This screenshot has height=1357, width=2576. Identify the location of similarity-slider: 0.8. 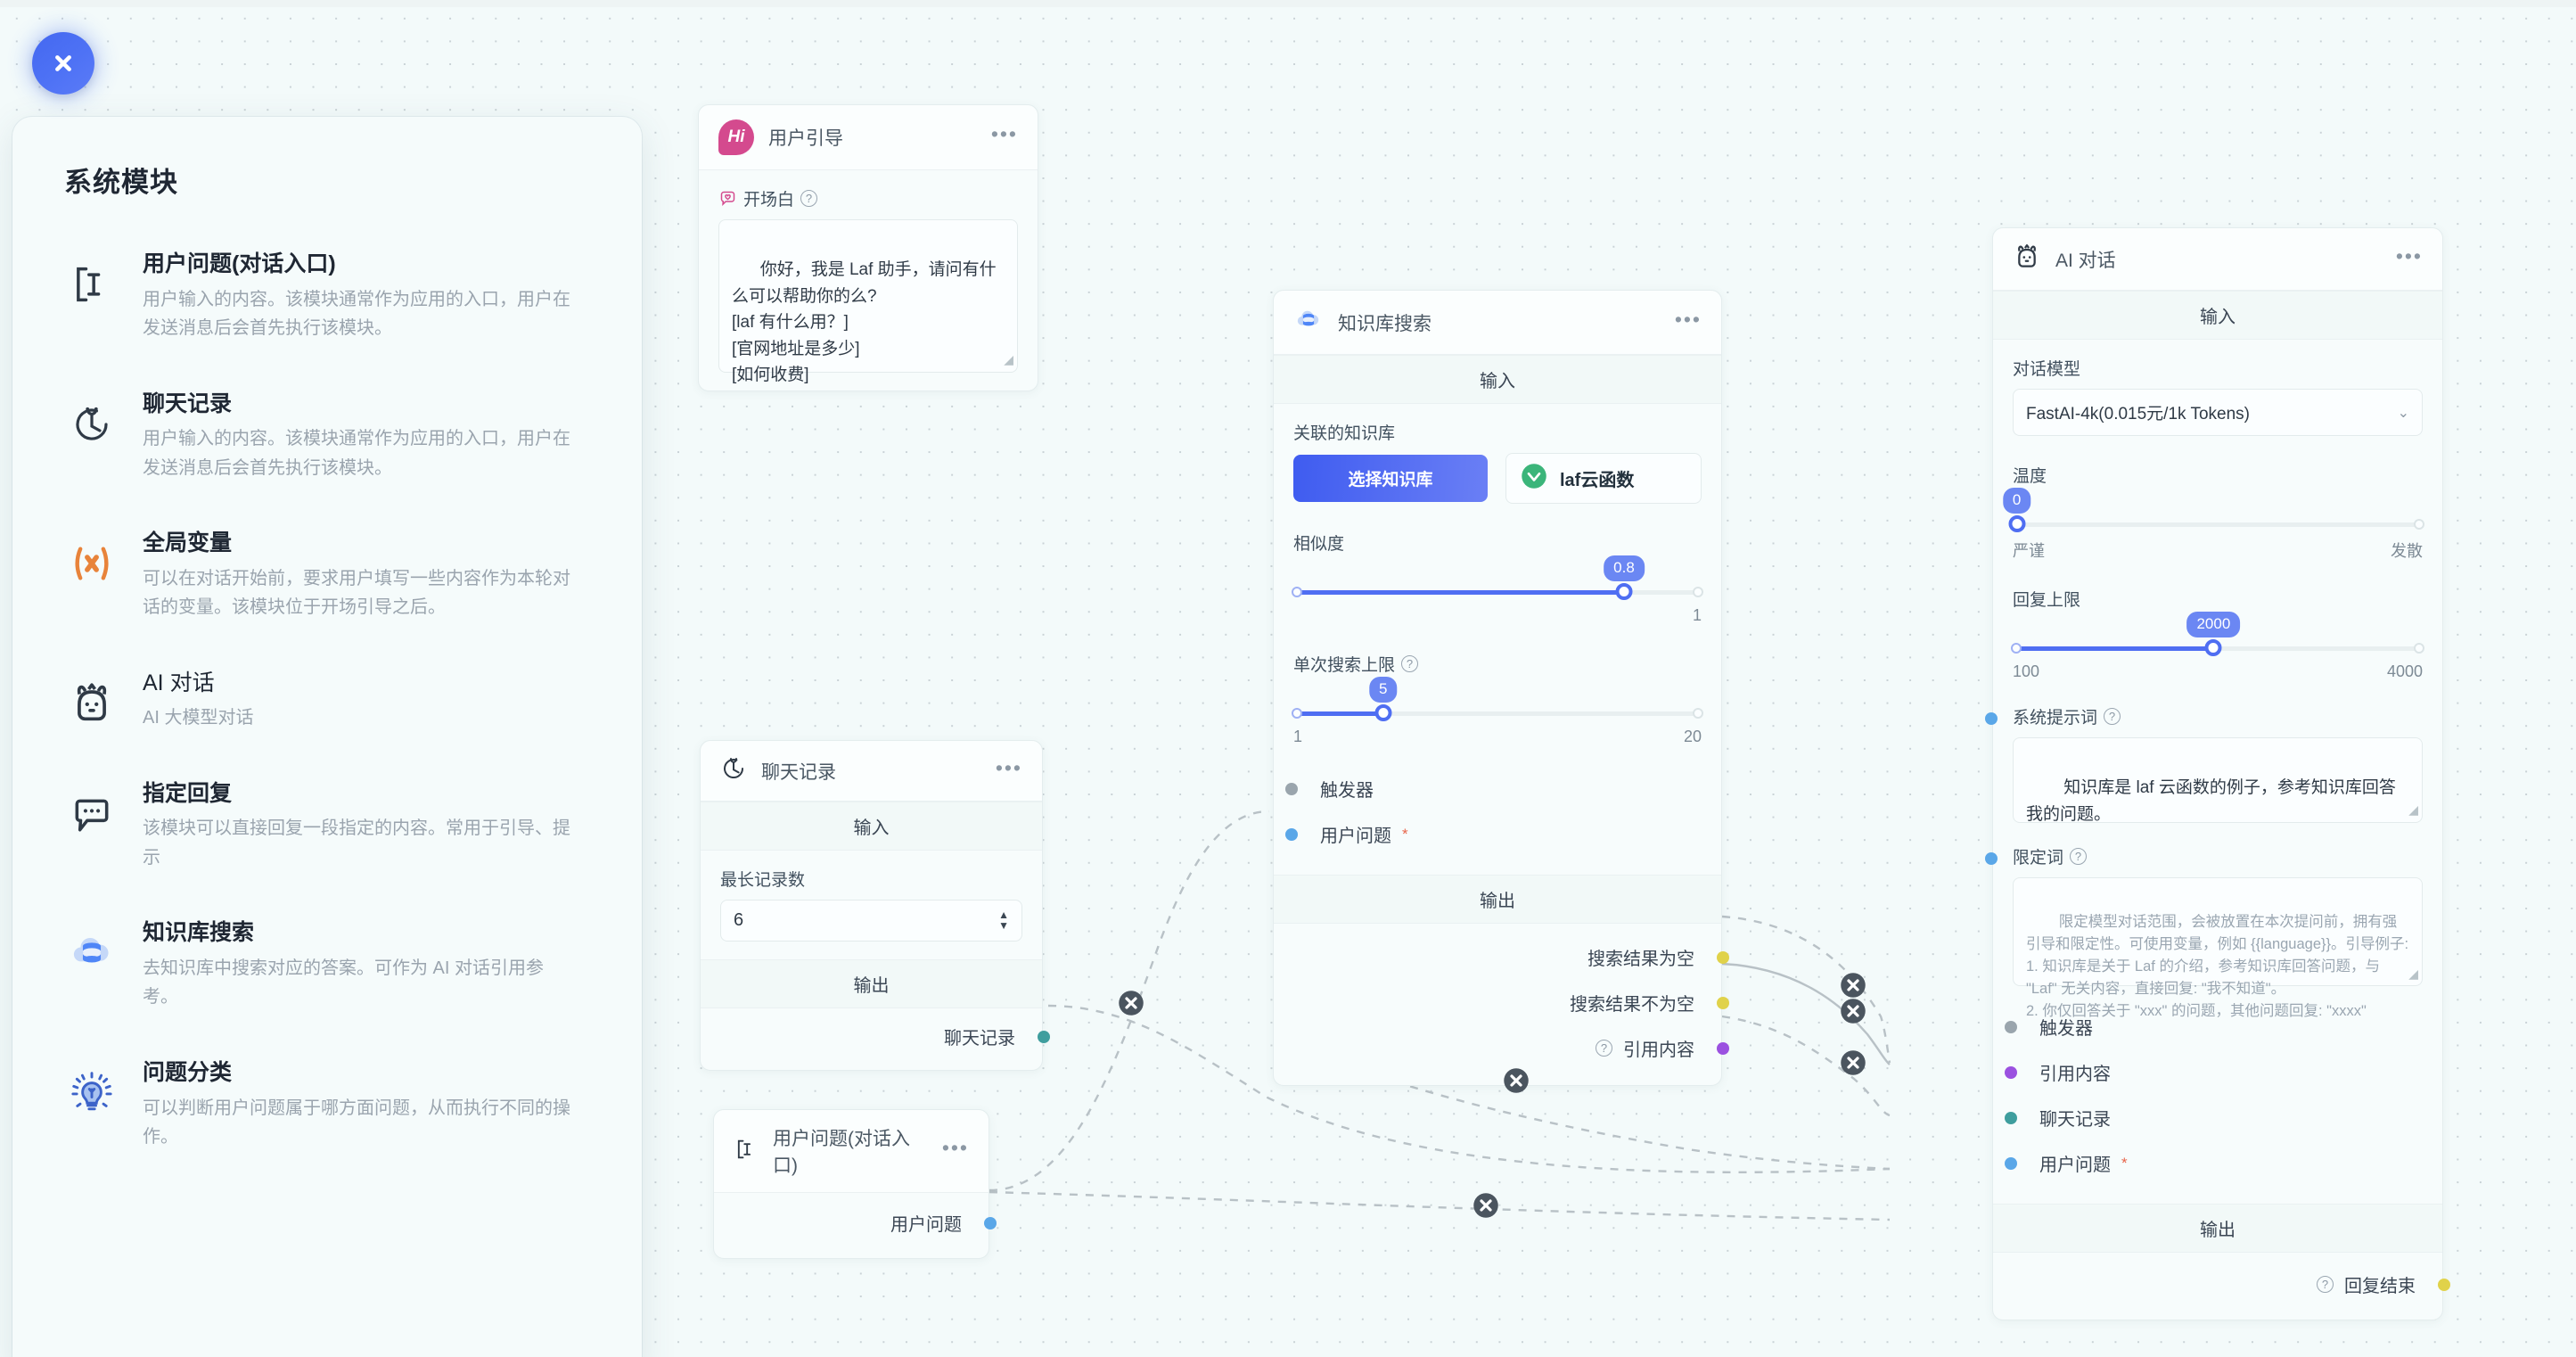
(1497, 577).